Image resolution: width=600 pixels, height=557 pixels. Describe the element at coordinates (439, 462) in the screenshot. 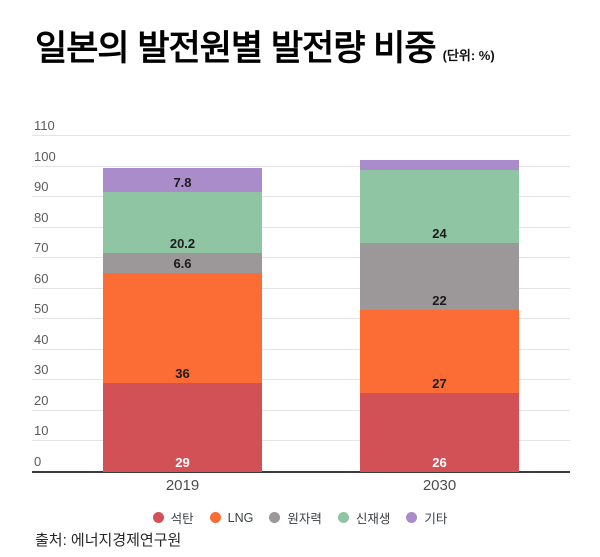

I see `data-label: 26` at that location.